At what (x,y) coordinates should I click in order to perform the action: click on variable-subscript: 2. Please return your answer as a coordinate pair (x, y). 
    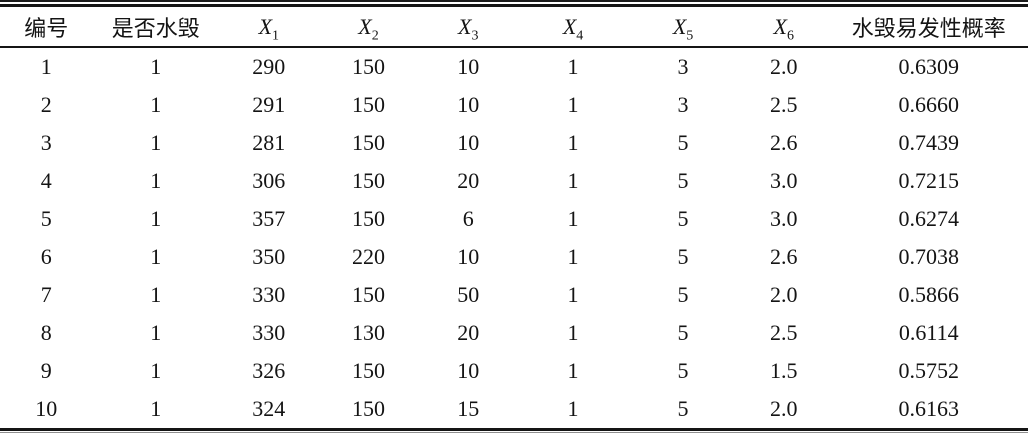
    Looking at the image, I should click on (375, 35).